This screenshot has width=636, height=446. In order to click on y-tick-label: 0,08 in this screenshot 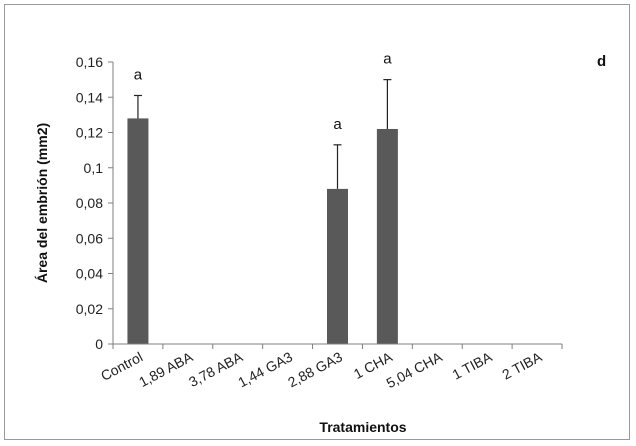, I will do `click(89, 203)`.